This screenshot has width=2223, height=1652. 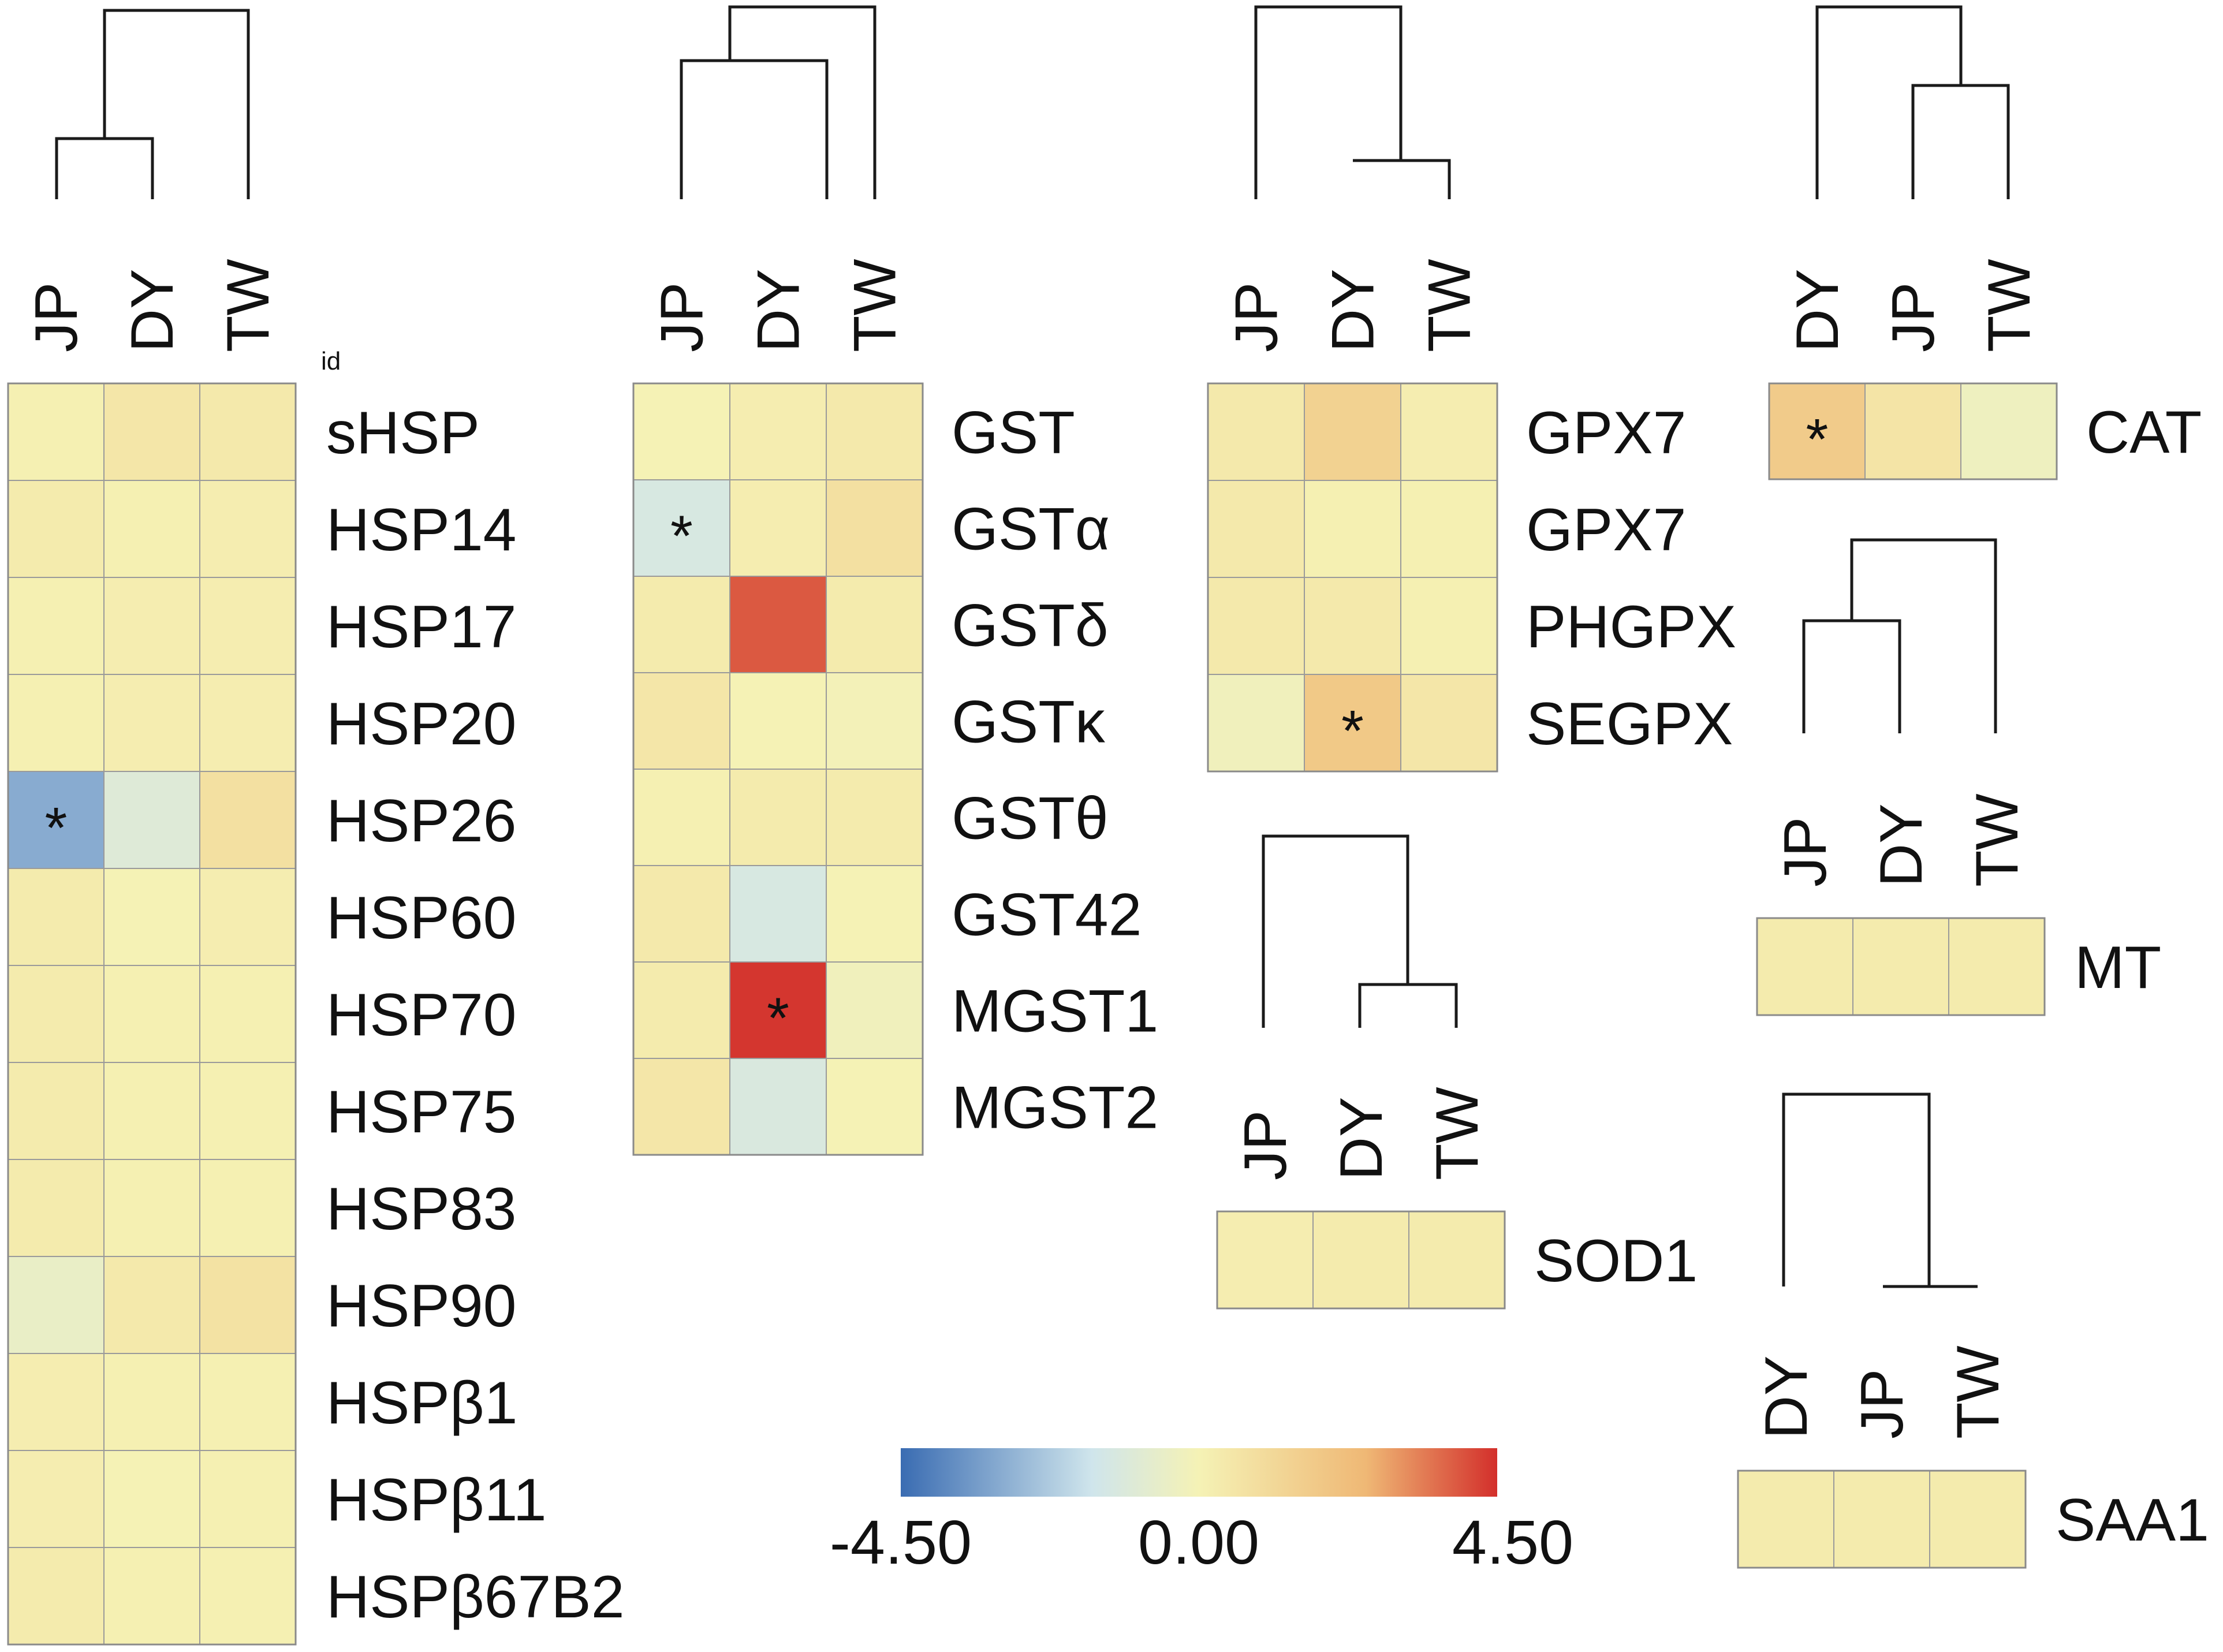 What do you see at coordinates (421, 1209) in the screenshot?
I see `row-label: HSP83` at bounding box center [421, 1209].